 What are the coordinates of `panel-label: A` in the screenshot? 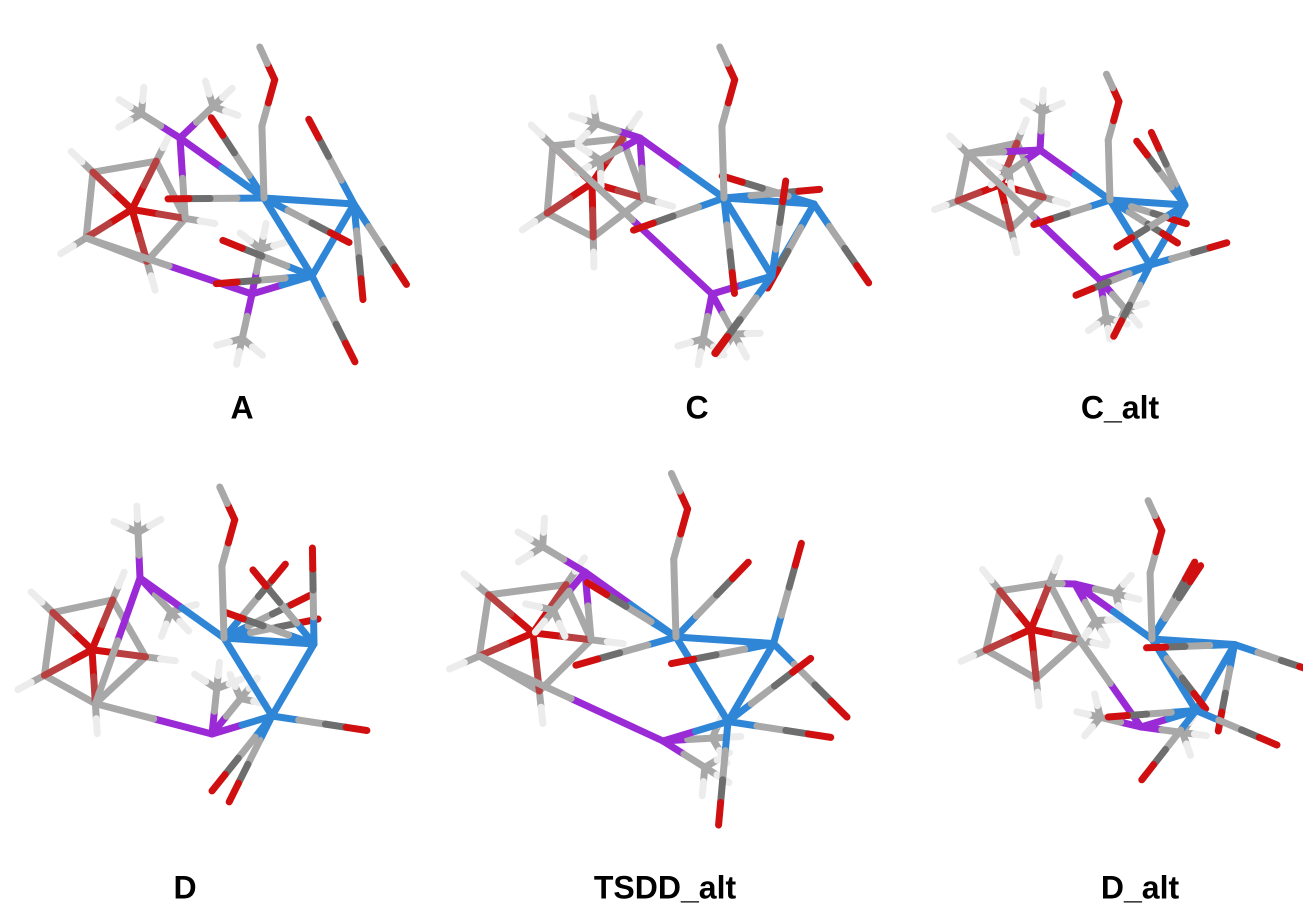 It's located at (241, 407).